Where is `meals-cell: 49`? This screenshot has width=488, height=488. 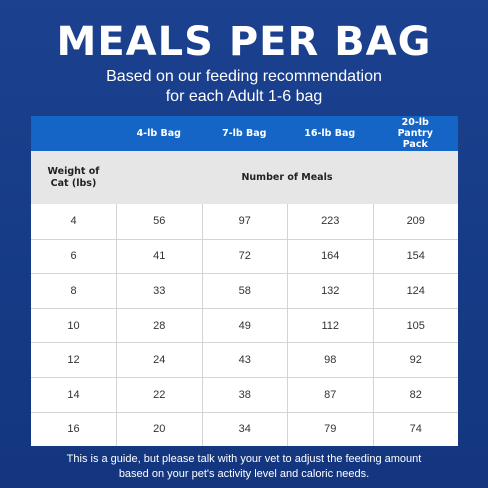
meals-cell: 49 is located at coordinates (244, 325).